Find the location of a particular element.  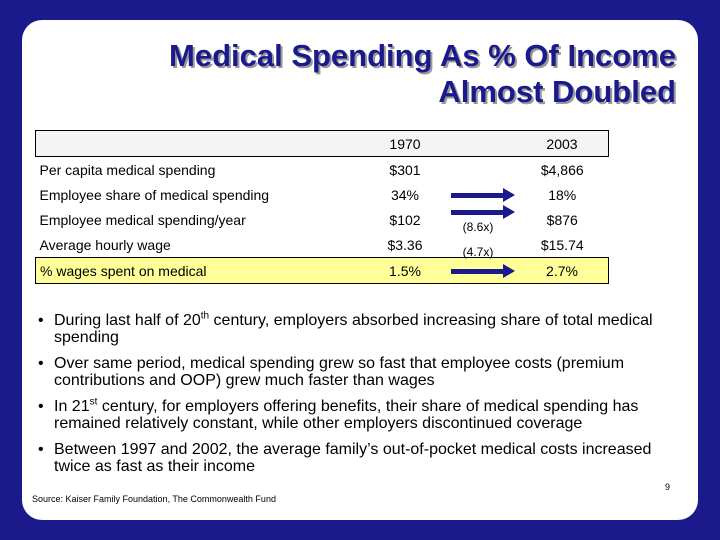

row-value-2003: 2.7% is located at coordinates (562, 270).